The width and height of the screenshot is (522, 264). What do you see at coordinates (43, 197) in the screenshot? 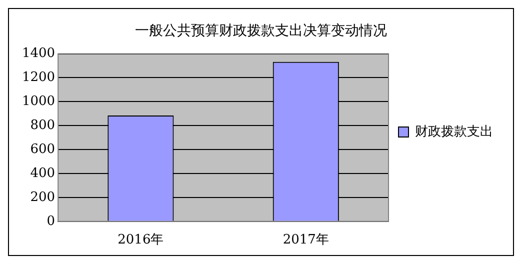
I see `y-tick-label: 200` at bounding box center [43, 197].